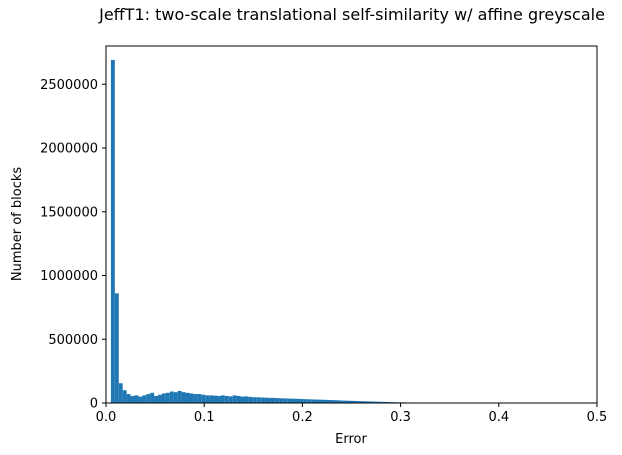  What do you see at coordinates (73, 340) in the screenshot?
I see `y-tick-label: 500000` at bounding box center [73, 340].